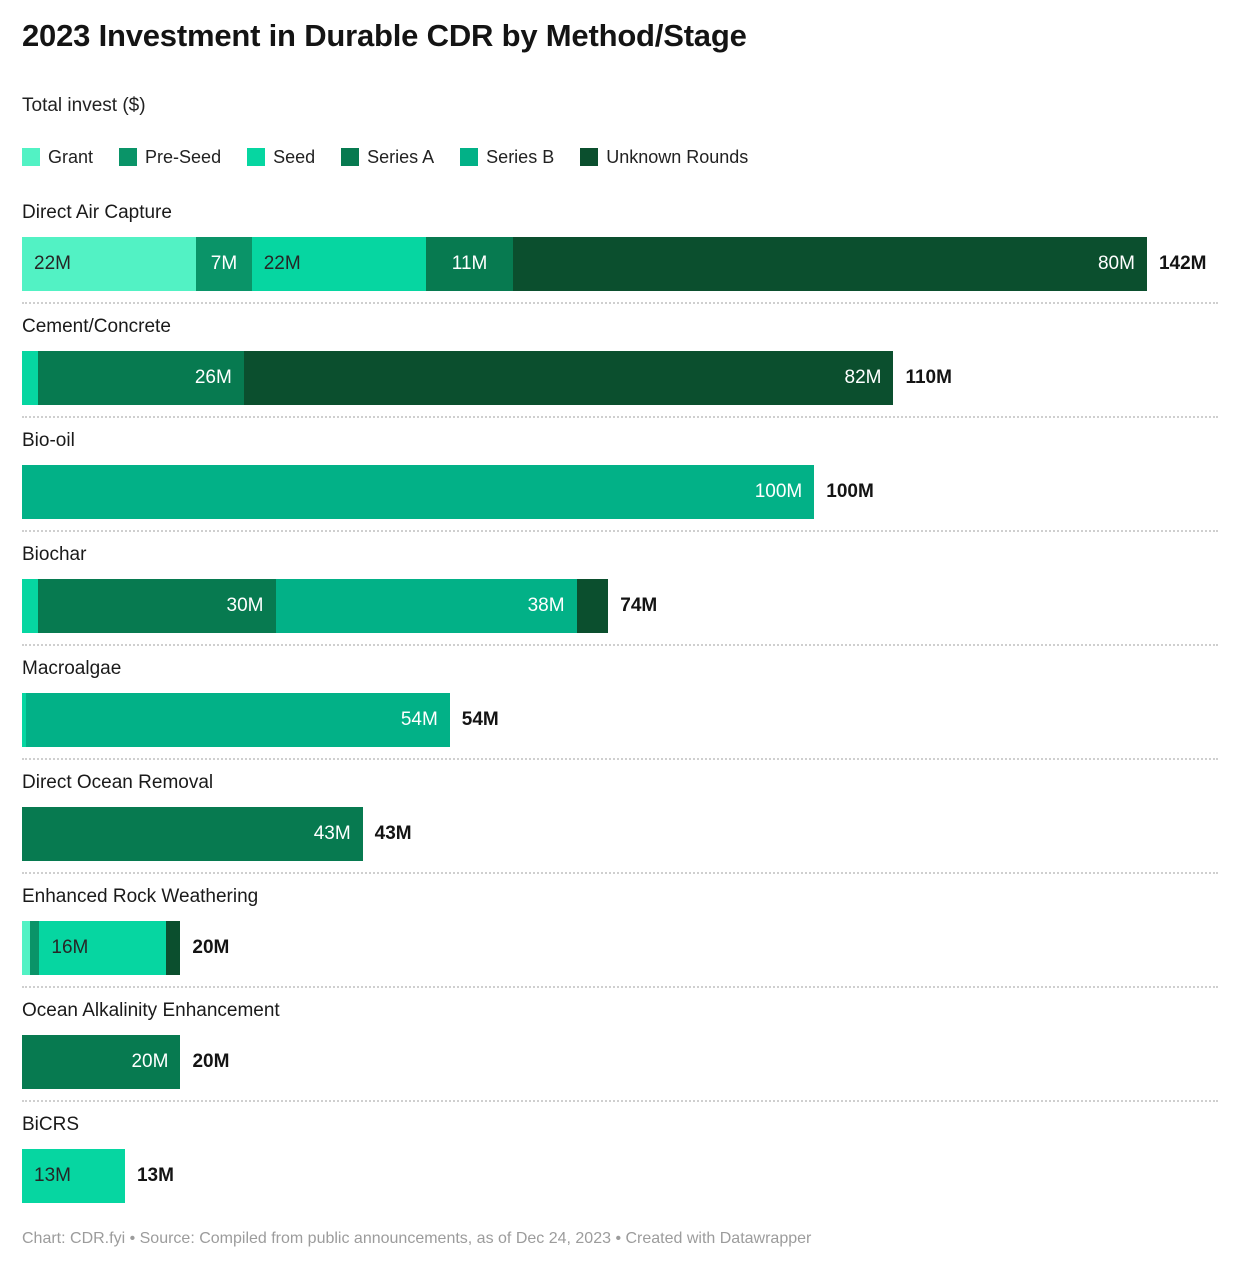 This screenshot has height=1282, width=1240. What do you see at coordinates (71, 156) in the screenshot?
I see `legend-label: Grant` at bounding box center [71, 156].